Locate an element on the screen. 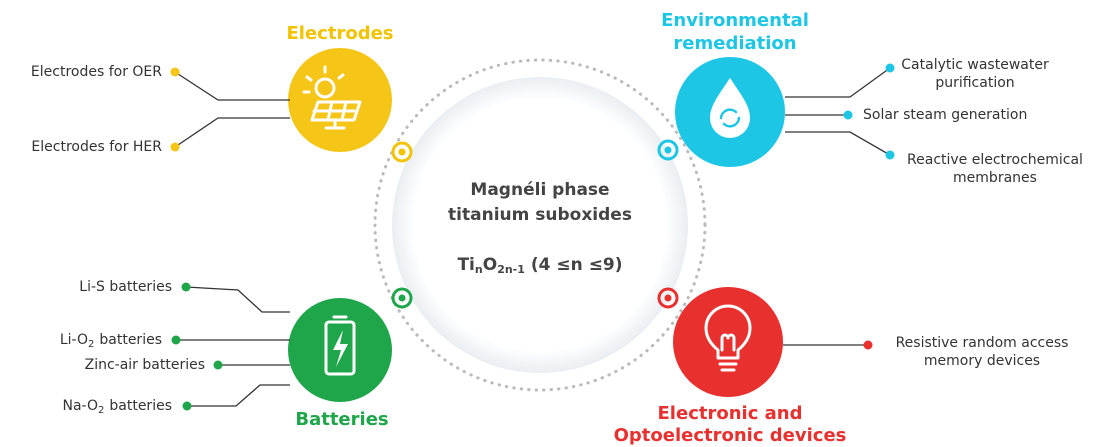  bulb-icon is located at coordinates (728, 338).